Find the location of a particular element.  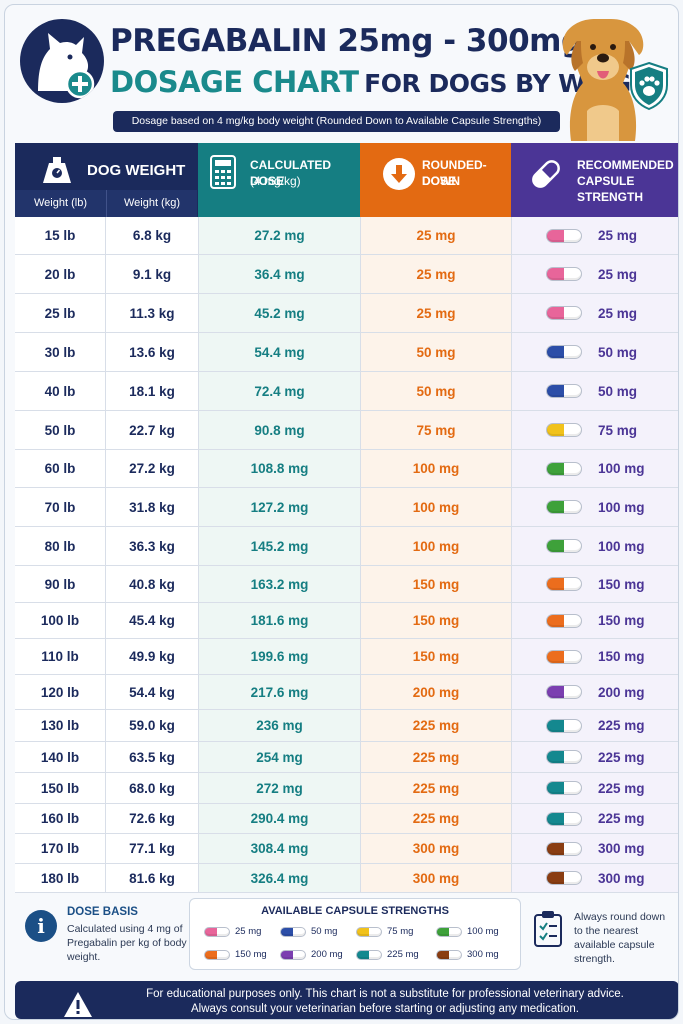

cell-recommended: 50 mg is located at coordinates (594, 352).